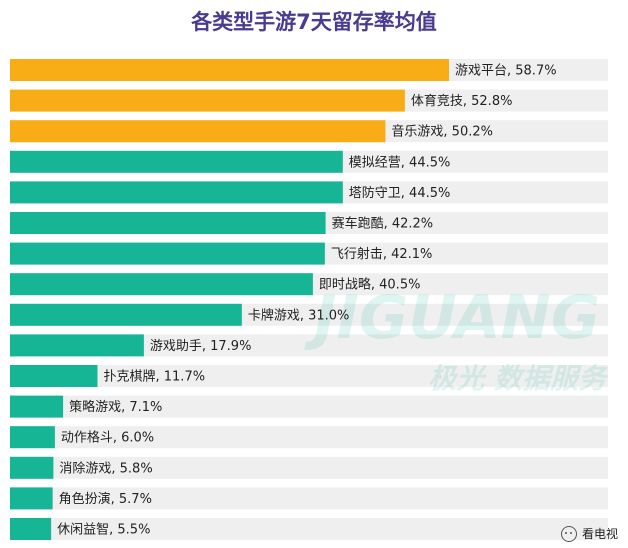  I want to click on bar-label: 塔防守卫, 44.5%, so click(400, 193).